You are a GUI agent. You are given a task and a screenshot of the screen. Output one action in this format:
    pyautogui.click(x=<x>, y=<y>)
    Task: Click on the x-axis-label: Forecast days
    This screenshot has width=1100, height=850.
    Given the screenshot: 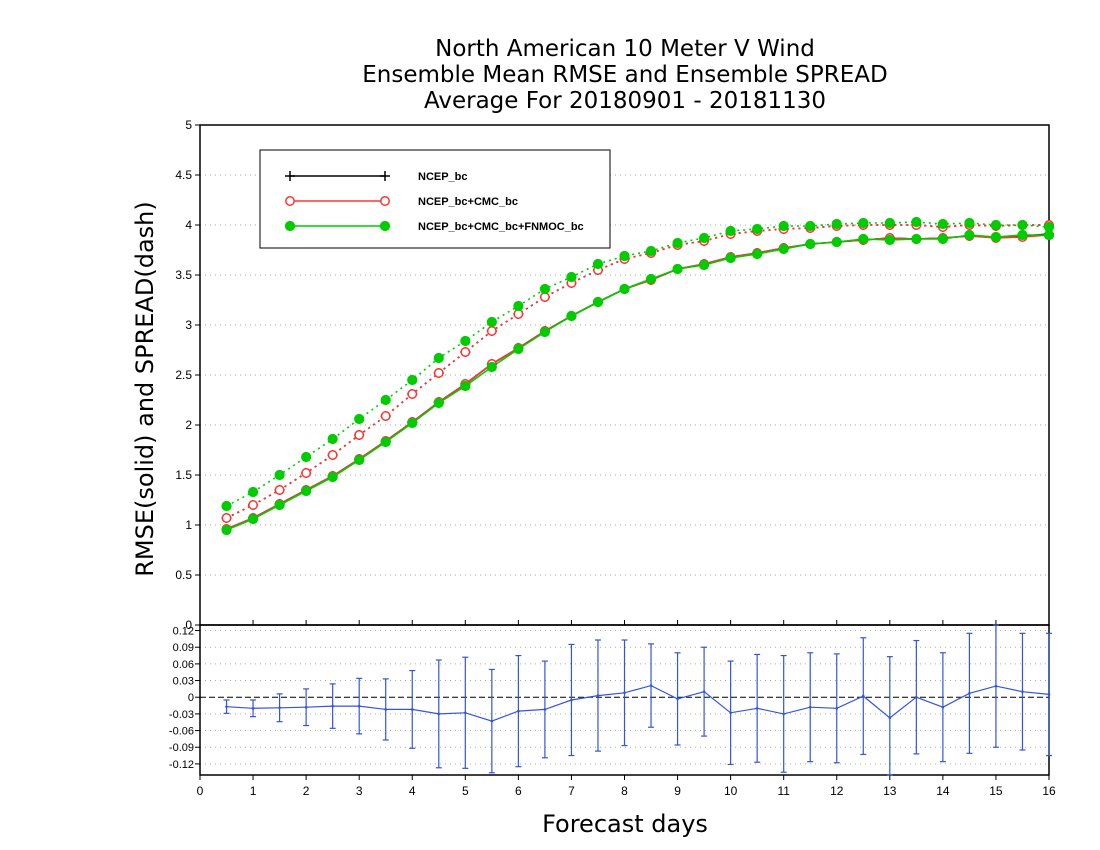 What is the action you would take?
    pyautogui.click(x=625, y=824)
    